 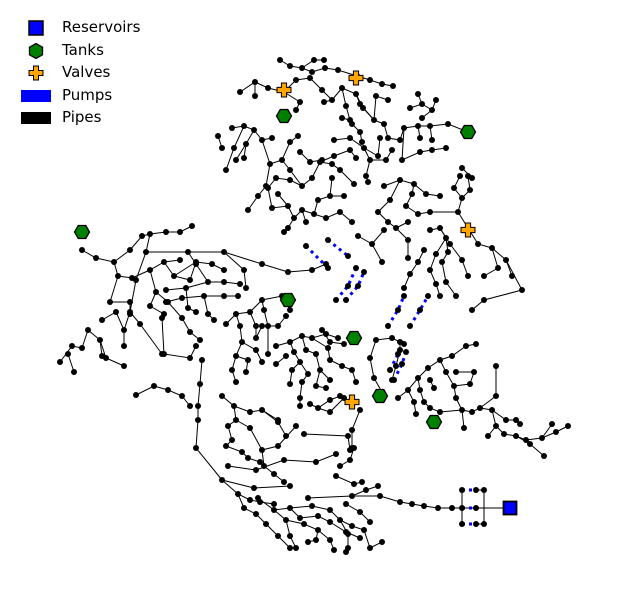 What do you see at coordinates (101, 27) in the screenshot?
I see `legend-label-reservoirs: Reservoirs` at bounding box center [101, 27].